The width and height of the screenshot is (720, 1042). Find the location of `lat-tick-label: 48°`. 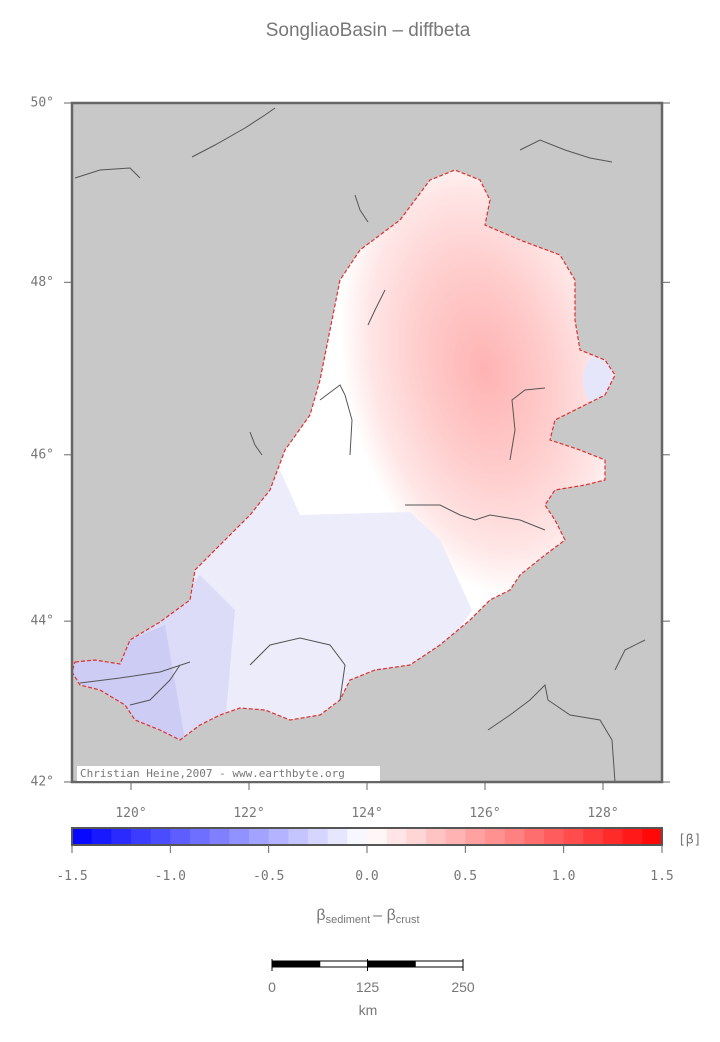

lat-tick-label: 48° is located at coordinates (42, 282).